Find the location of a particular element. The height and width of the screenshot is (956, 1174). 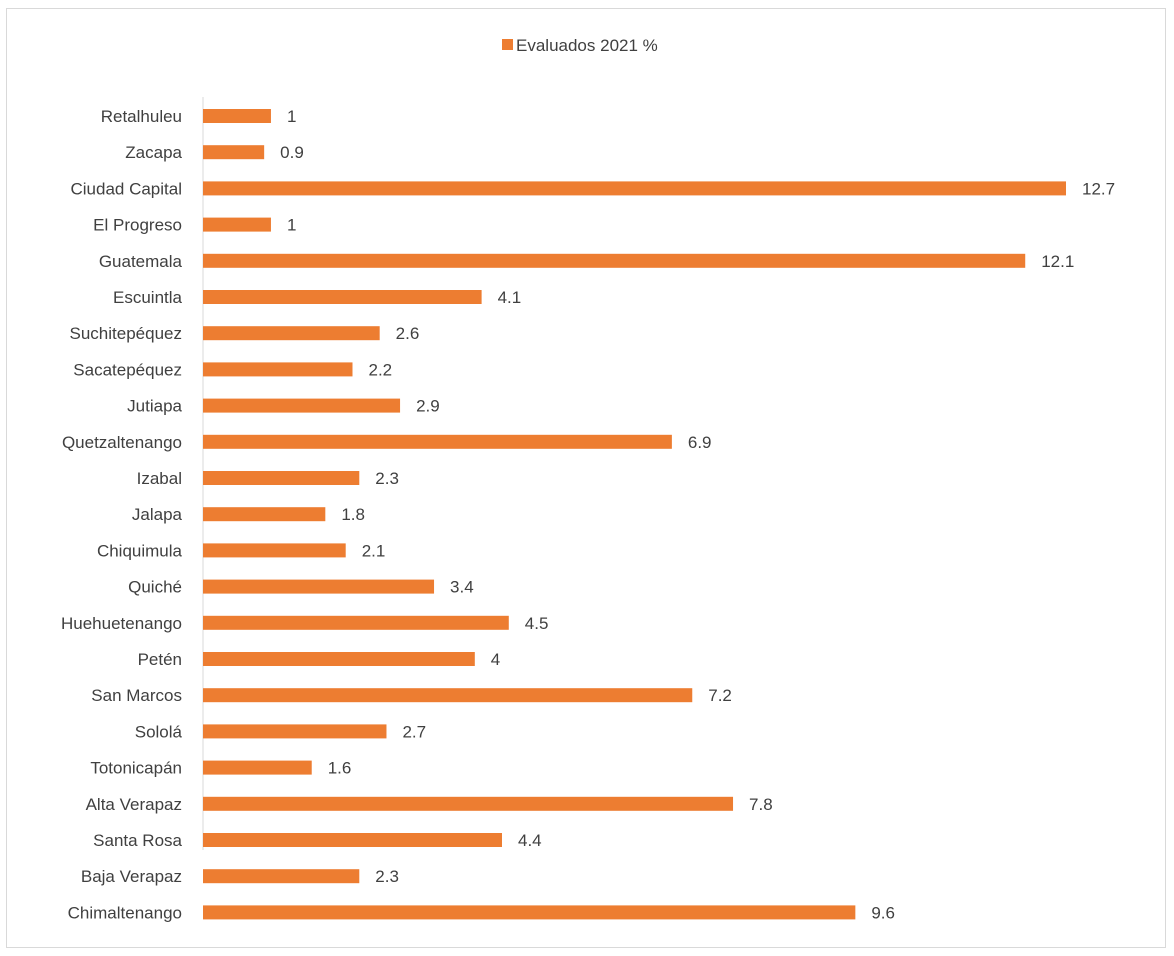

category-label: Petén is located at coordinates (160, 659).